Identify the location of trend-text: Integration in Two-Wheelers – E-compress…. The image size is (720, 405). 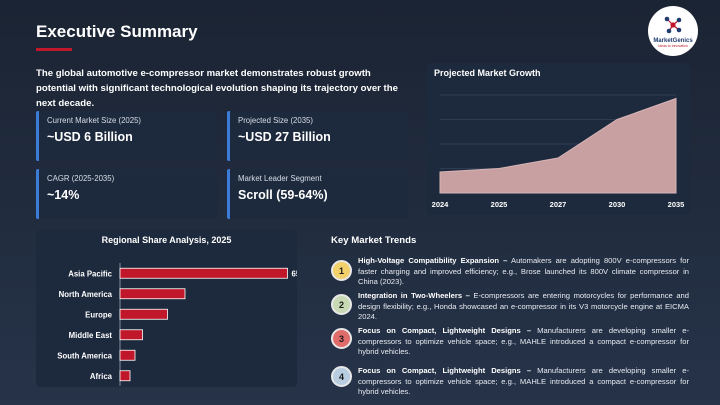
(523, 307).